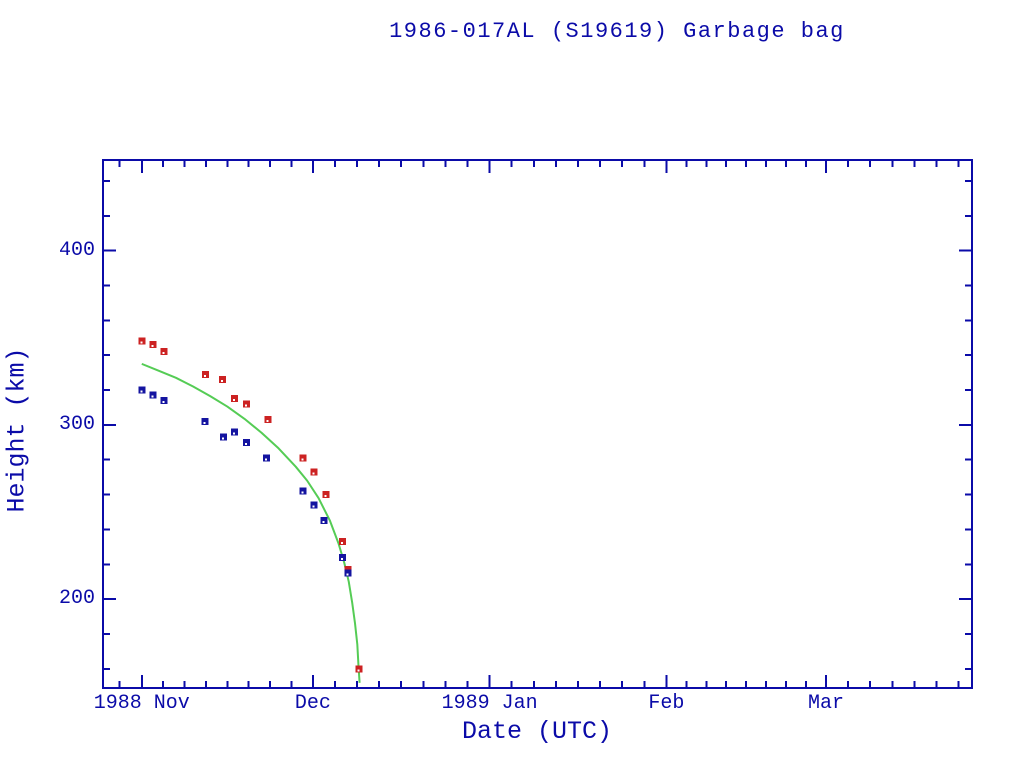 The width and height of the screenshot is (1024, 768). I want to click on decay-prediction, so click(251, 522).